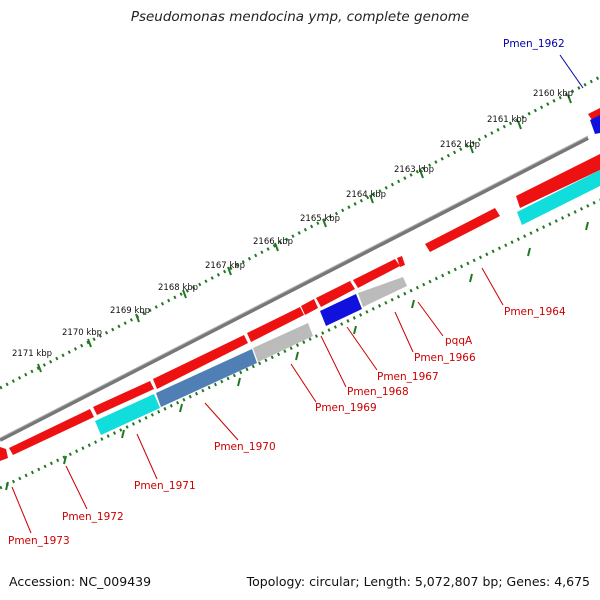 The width and height of the screenshot is (600, 600). What do you see at coordinates (553, 94) in the screenshot?
I see `kbp-label: 2160 kbp` at bounding box center [553, 94].